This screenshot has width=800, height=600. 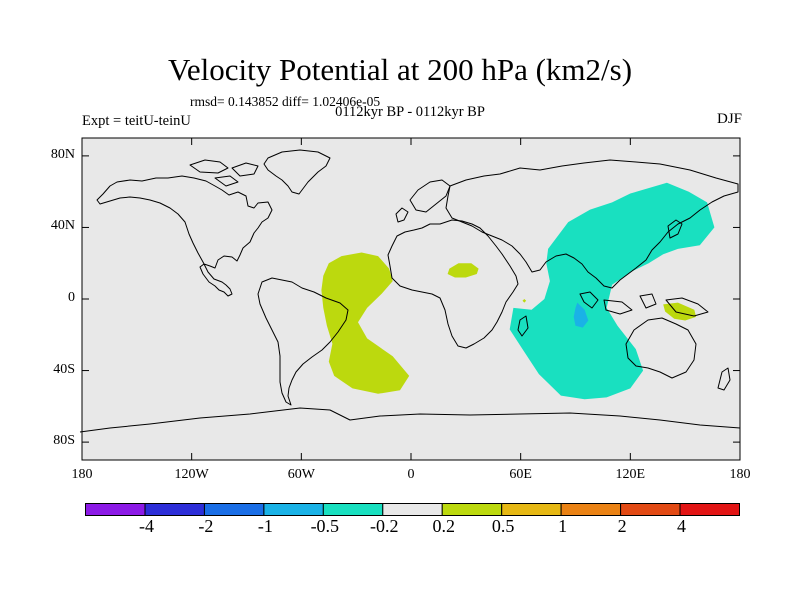 What do you see at coordinates (563, 526) in the screenshot?
I see `colorbar-label: 1` at bounding box center [563, 526].